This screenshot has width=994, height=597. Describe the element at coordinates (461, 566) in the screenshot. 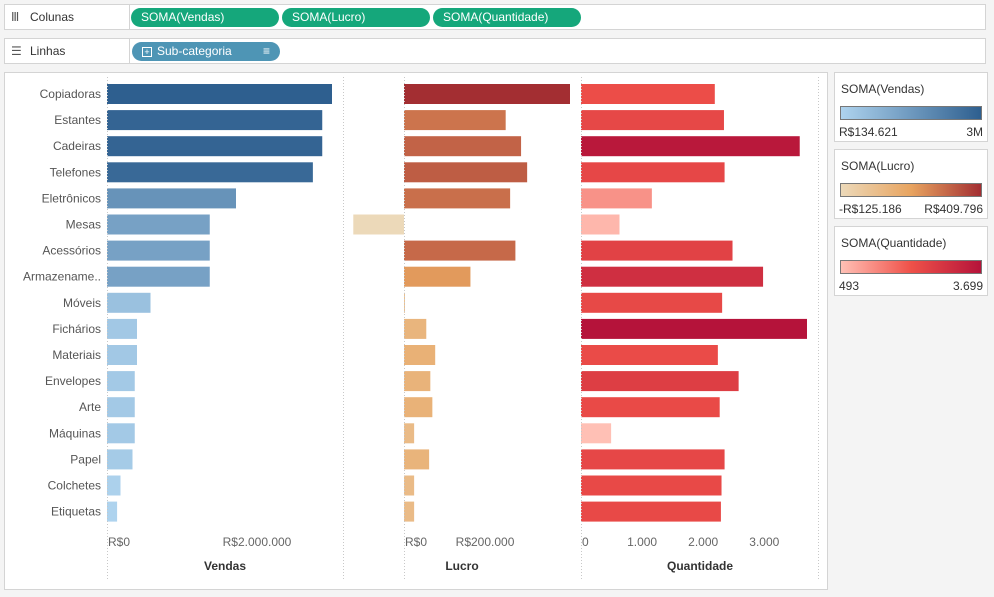

I see `axis-title-lucro: Lucro` at that location.